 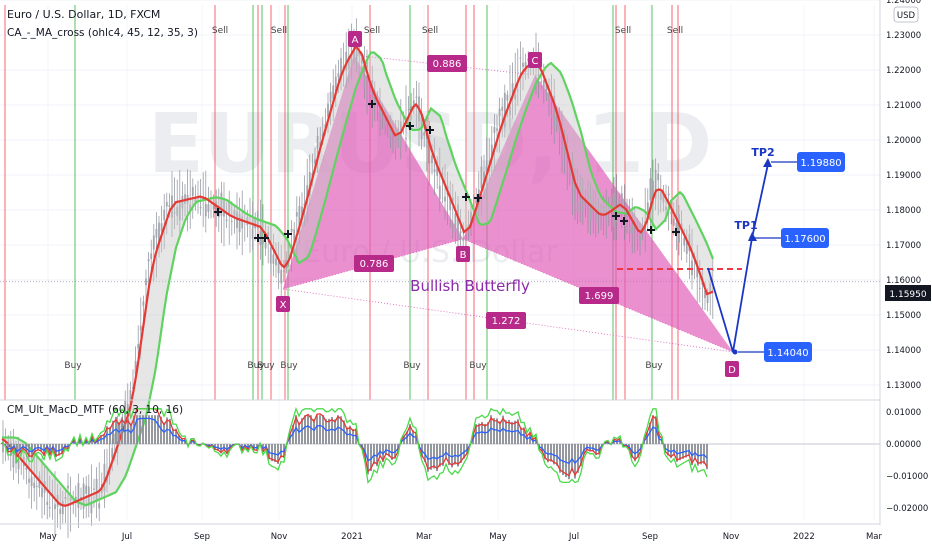 I want to click on xab-triangle, so click(x=373, y=172).